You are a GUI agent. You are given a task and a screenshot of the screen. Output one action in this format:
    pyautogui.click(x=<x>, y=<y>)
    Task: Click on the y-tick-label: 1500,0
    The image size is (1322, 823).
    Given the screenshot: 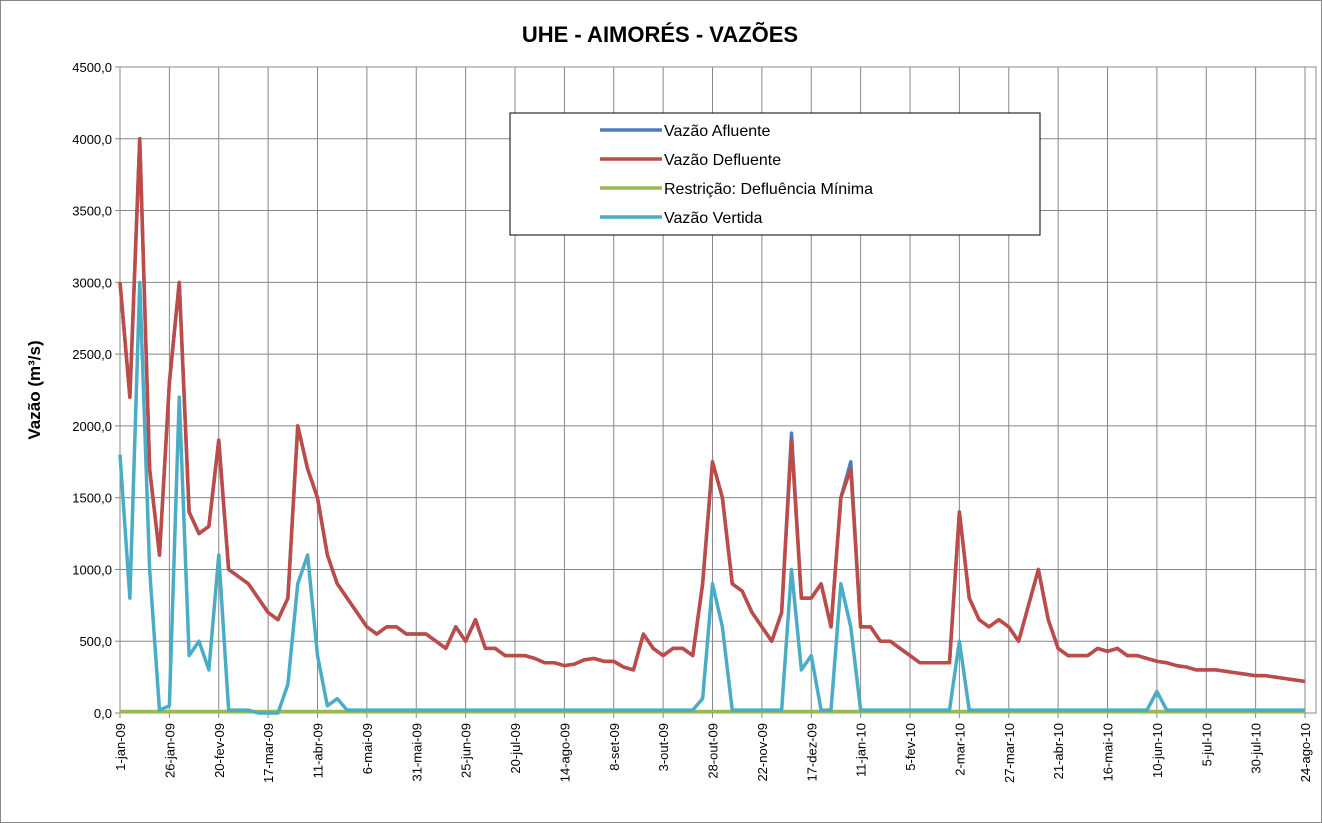 What is the action you would take?
    pyautogui.click(x=92, y=498)
    